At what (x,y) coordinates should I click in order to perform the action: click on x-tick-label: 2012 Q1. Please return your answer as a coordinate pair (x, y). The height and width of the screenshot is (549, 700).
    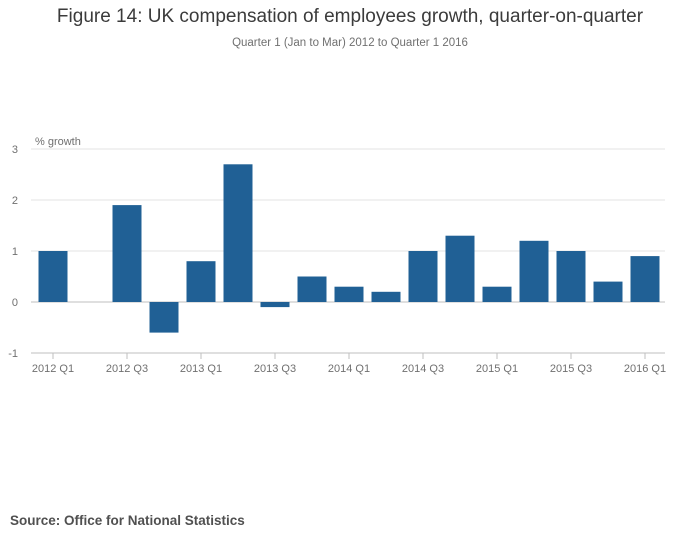
    Looking at the image, I should click on (53, 369).